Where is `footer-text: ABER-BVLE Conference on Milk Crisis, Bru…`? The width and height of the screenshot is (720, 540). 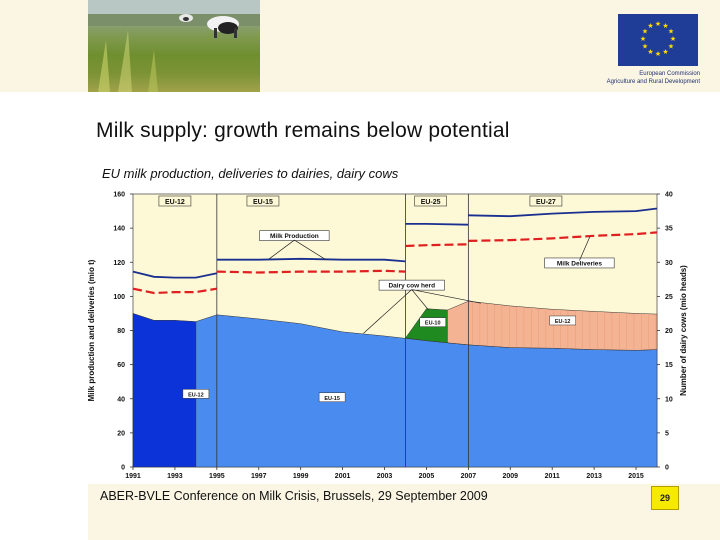 footer-text: ABER-BVLE Conference on Milk Crisis, Bru… is located at coordinates (294, 496).